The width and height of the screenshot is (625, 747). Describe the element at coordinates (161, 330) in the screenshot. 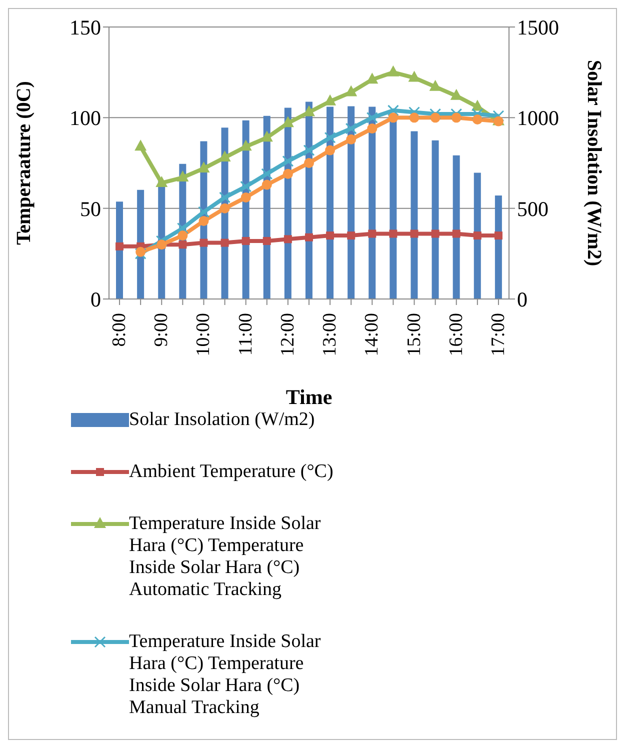

I see `x-tick-label: 9:00` at that location.